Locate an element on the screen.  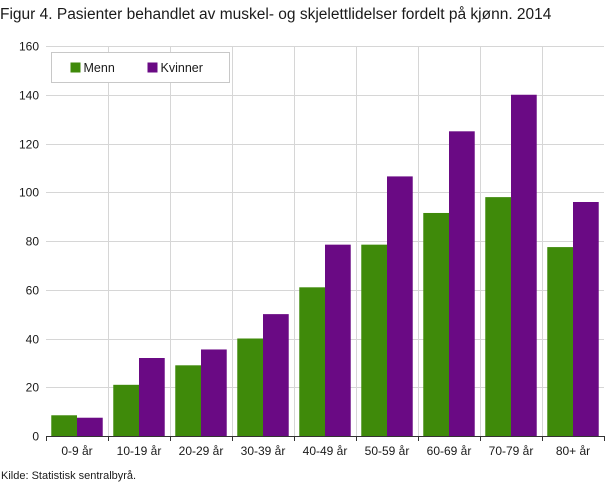
y-tick-label: 60 is located at coordinates (33, 291).